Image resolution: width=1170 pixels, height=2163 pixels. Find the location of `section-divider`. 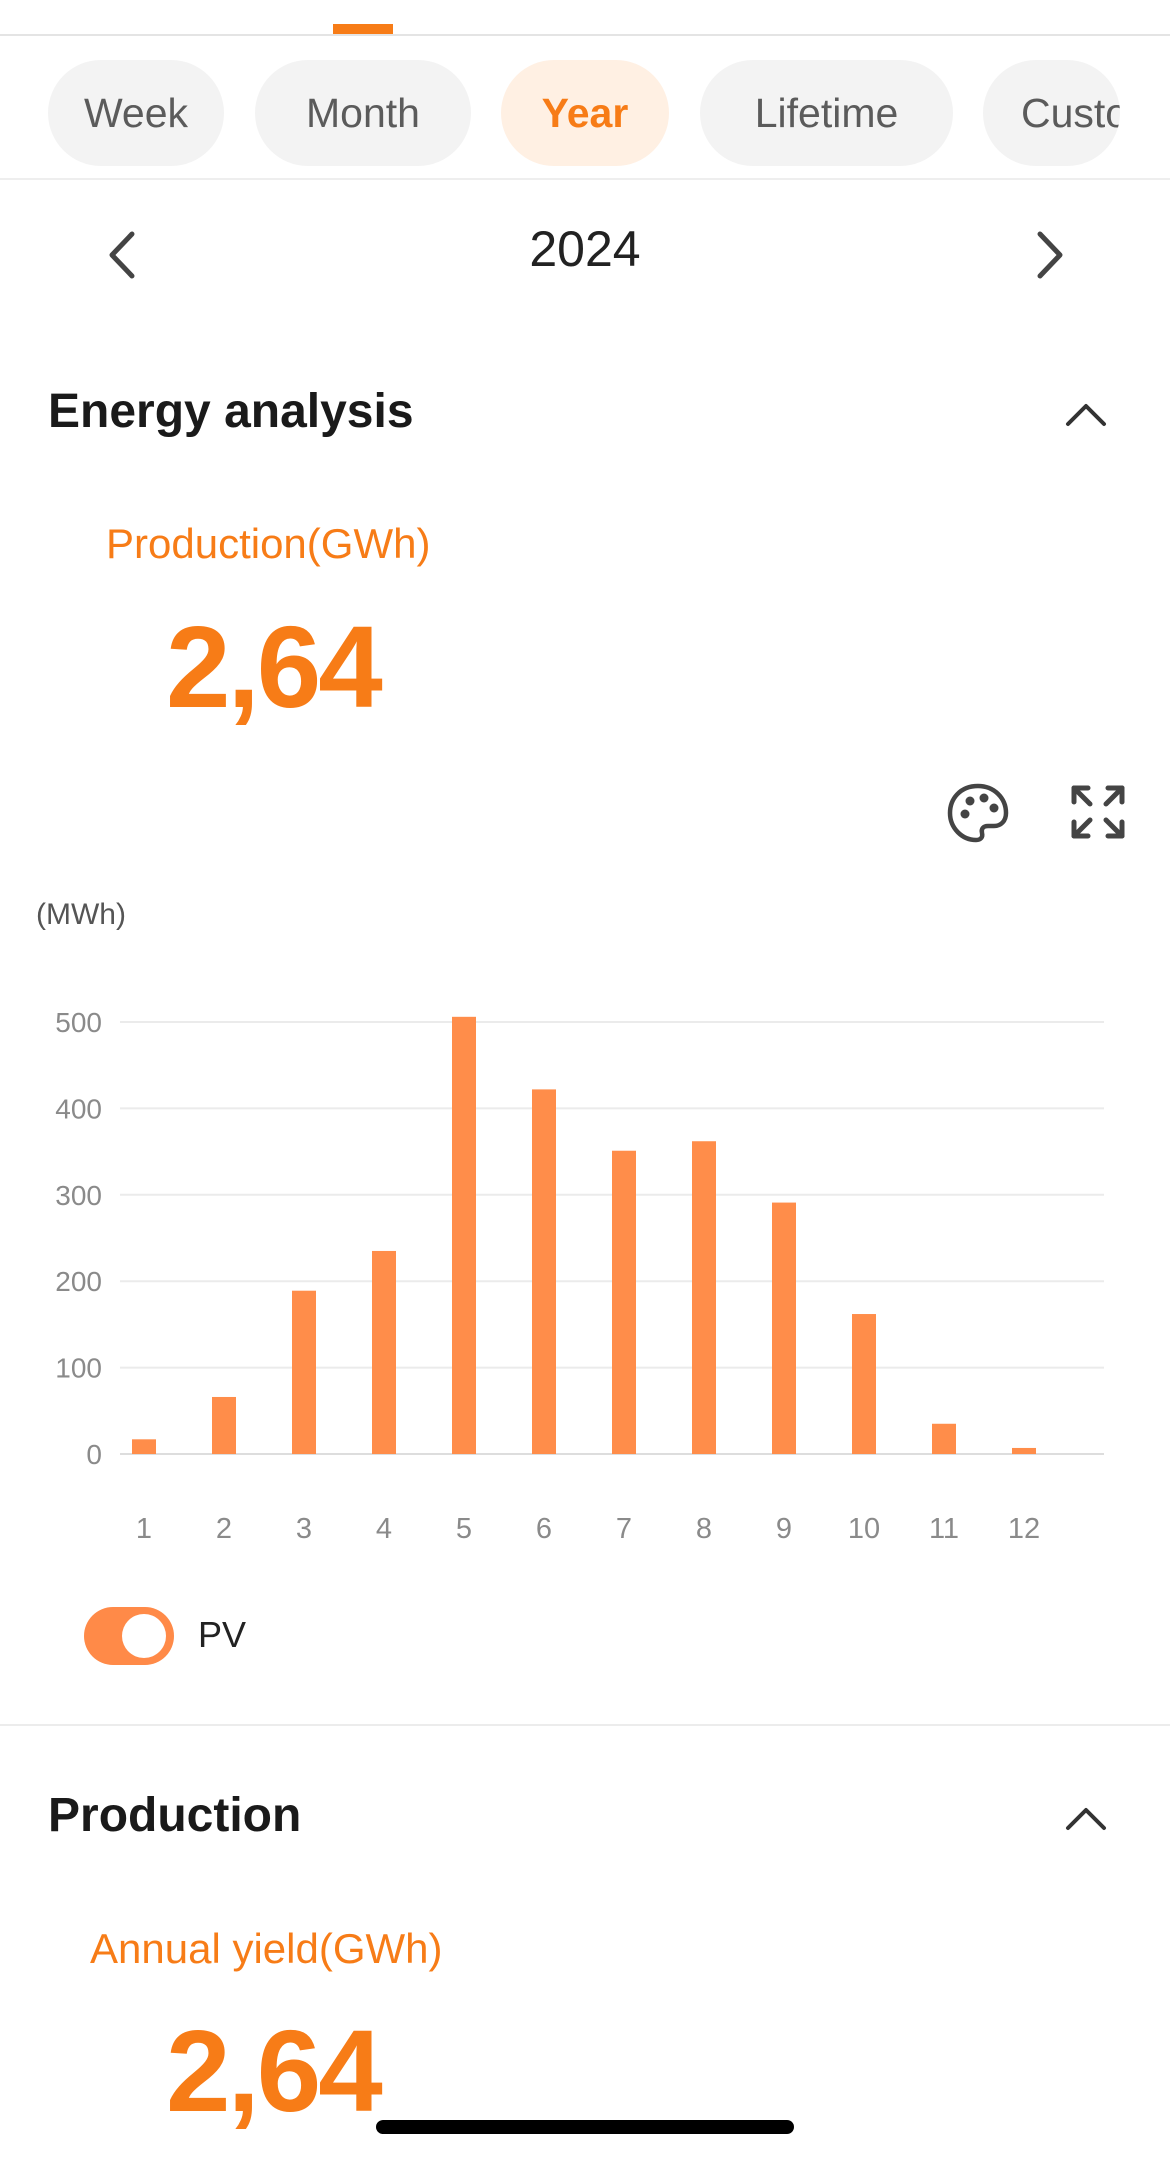

section-divider is located at coordinates (585, 1725).